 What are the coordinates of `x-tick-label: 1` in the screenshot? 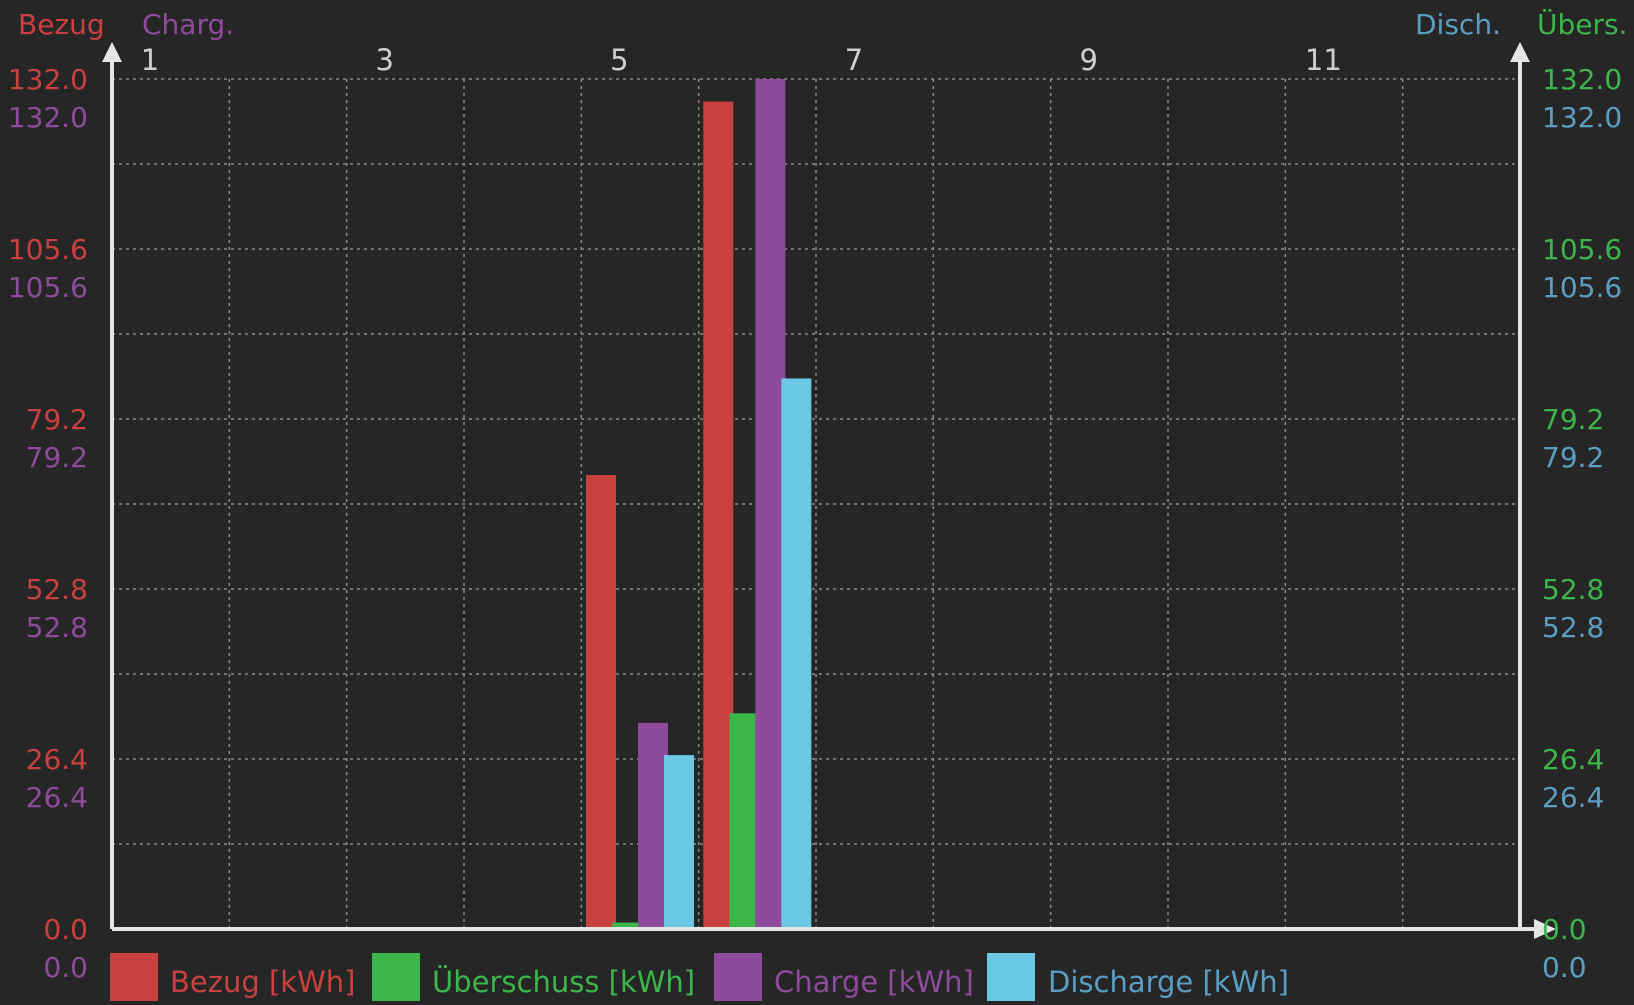 It's located at (150, 60).